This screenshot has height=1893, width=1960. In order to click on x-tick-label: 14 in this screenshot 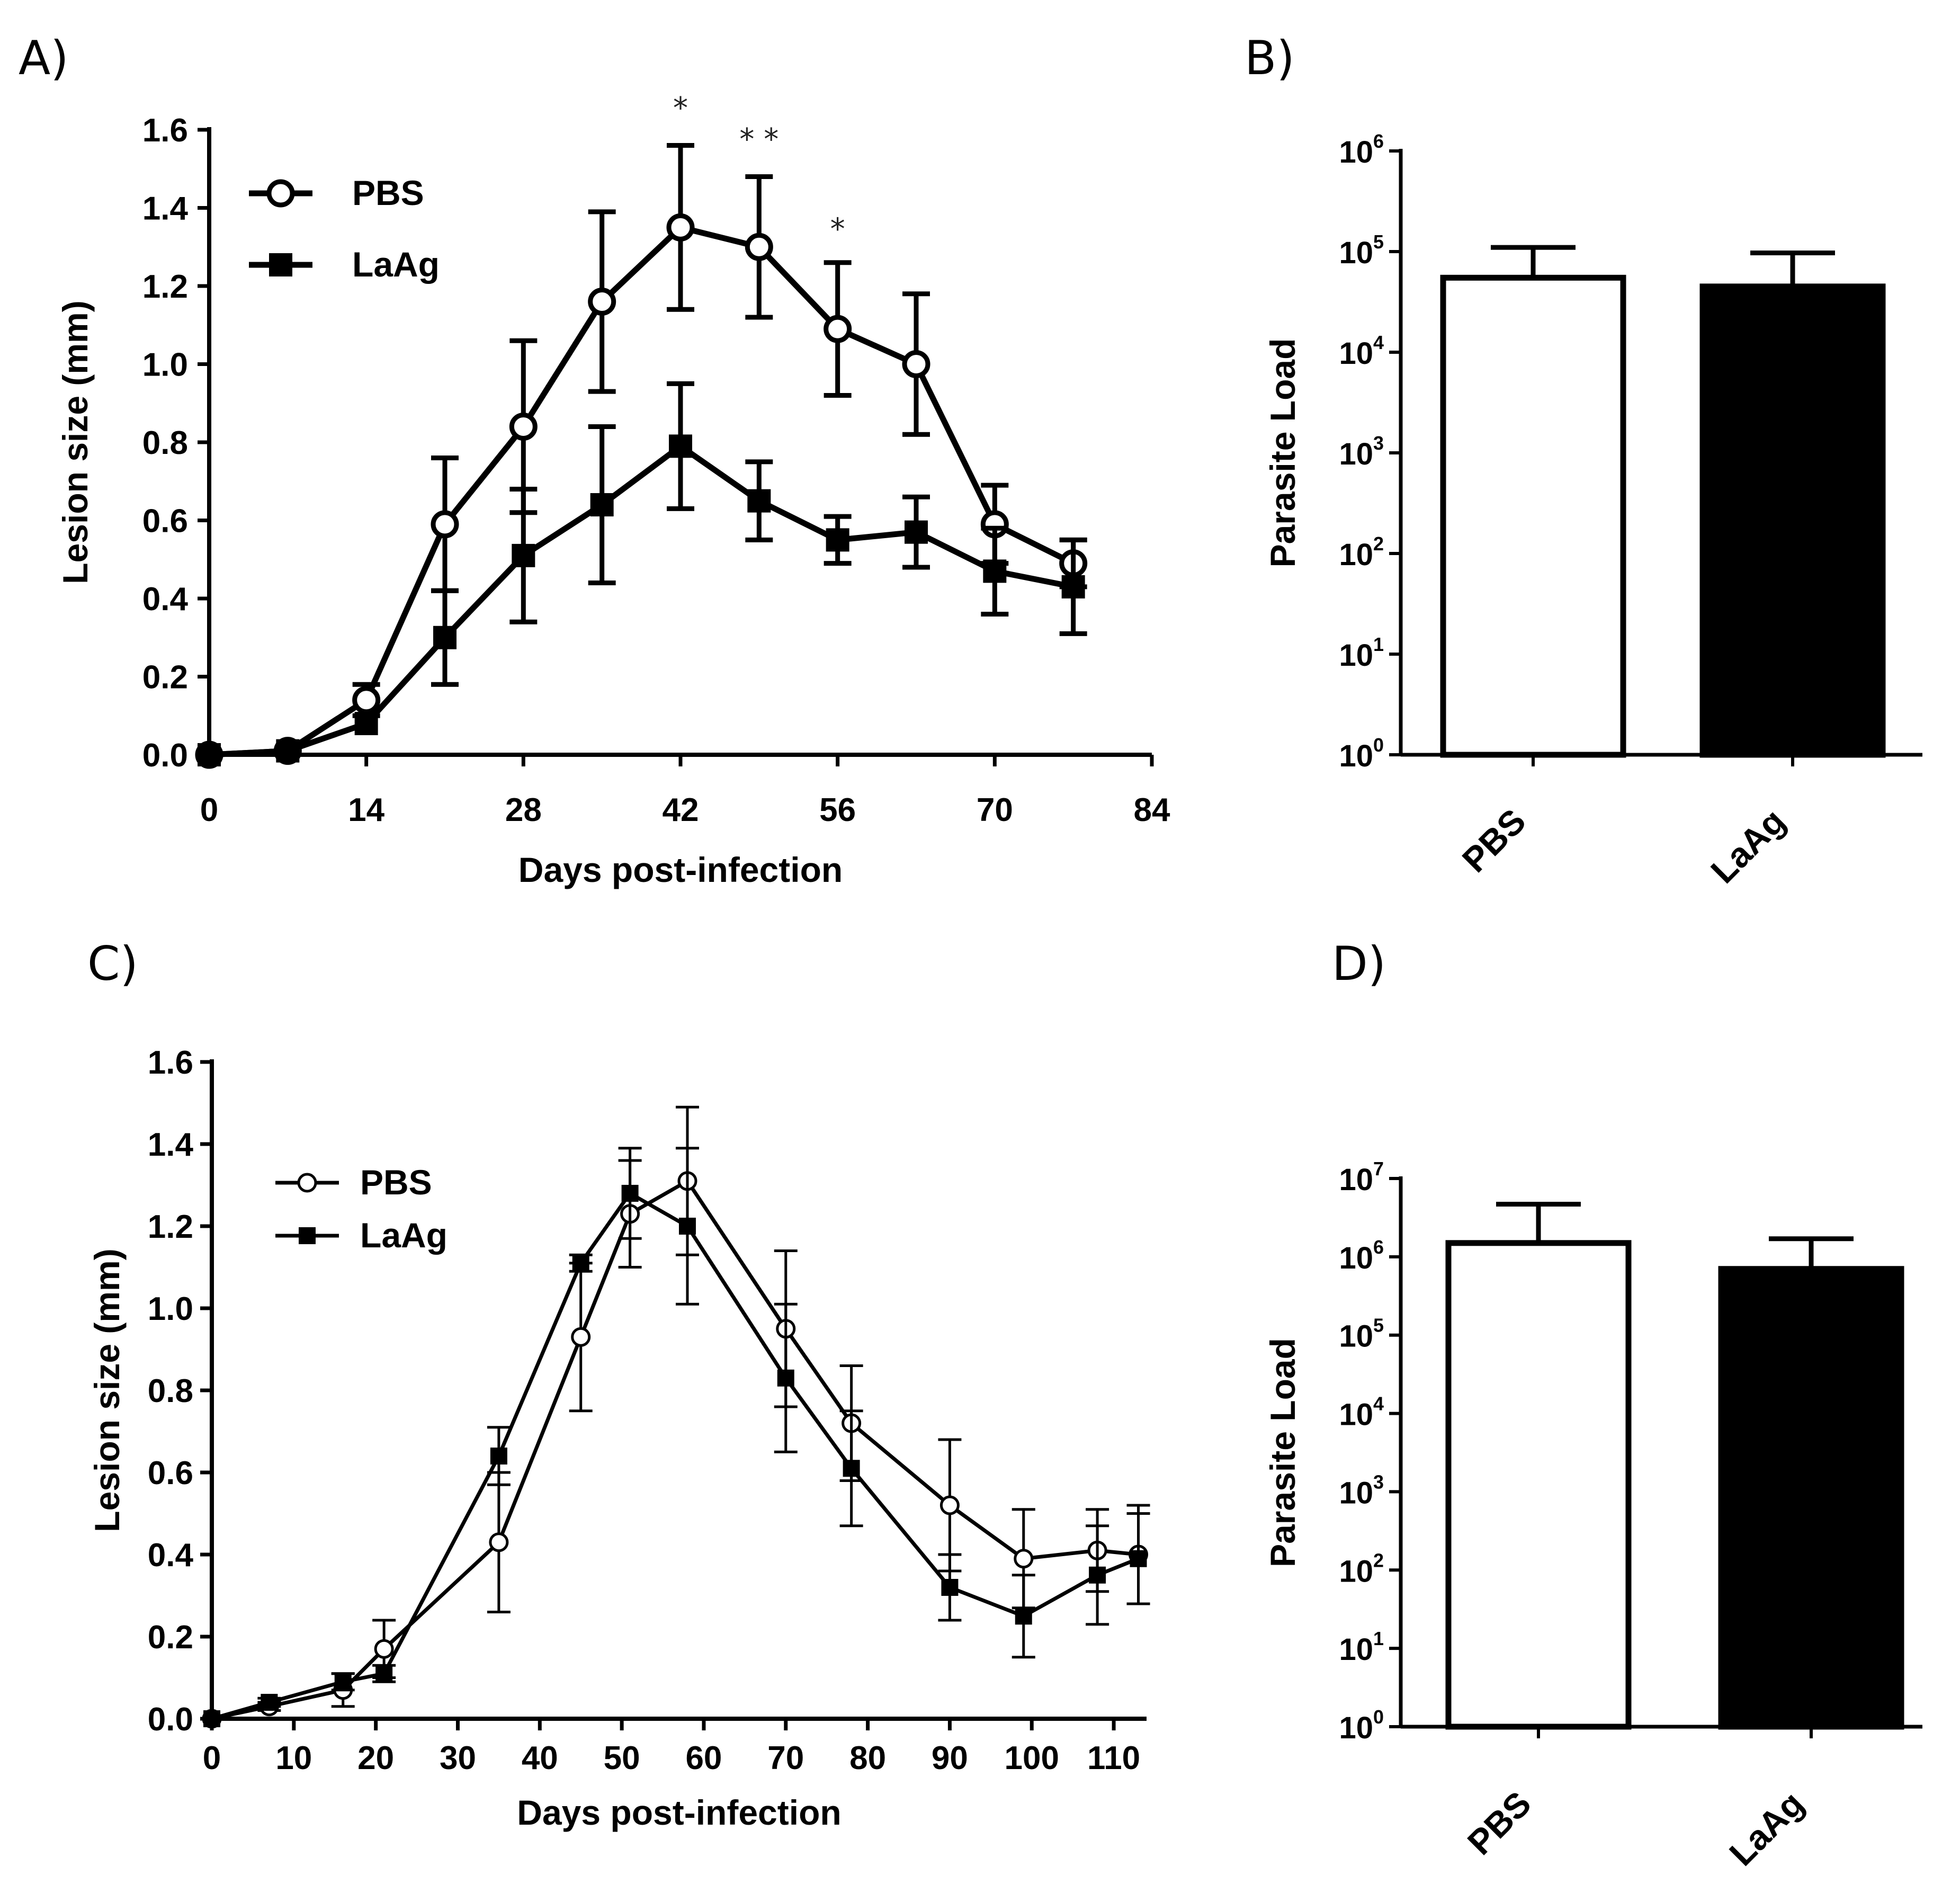, I will do `click(366, 810)`.